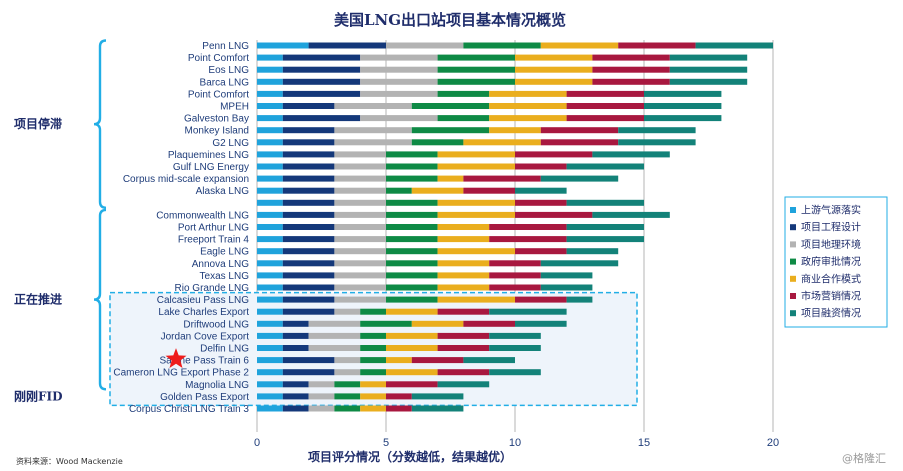 This screenshot has width=903, height=471. What do you see at coordinates (189, 409) in the screenshot?
I see `category-label: Corpus Christi LNG Train 3` at bounding box center [189, 409].